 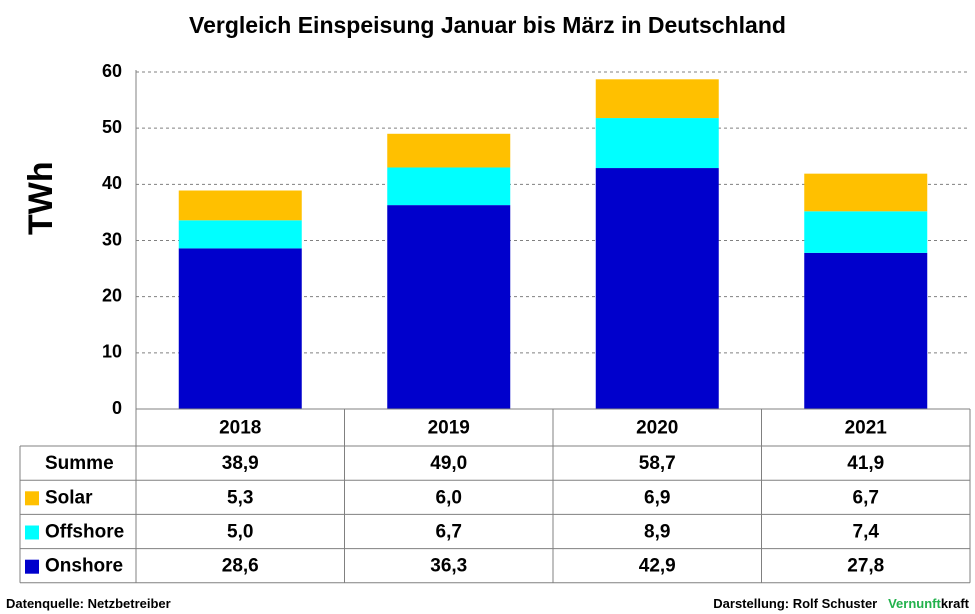 I want to click on data-label-sum: 41,9, so click(x=865, y=463).